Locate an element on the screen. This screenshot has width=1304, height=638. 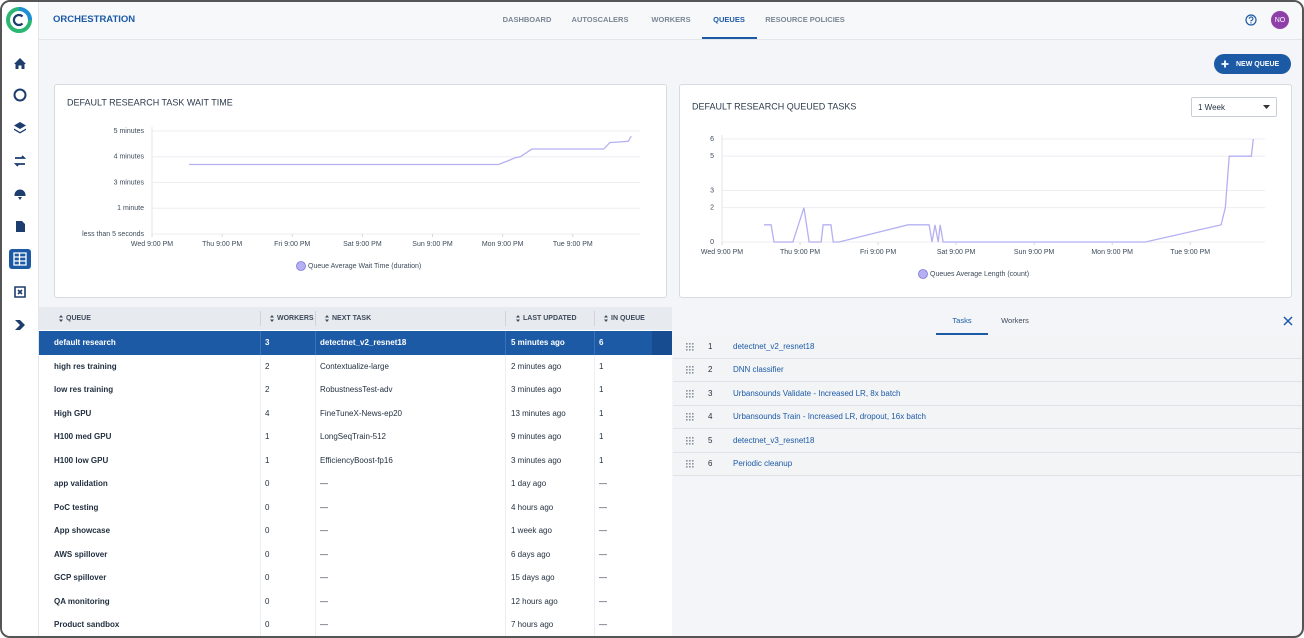
help-icon is located at coordinates (1251, 20).